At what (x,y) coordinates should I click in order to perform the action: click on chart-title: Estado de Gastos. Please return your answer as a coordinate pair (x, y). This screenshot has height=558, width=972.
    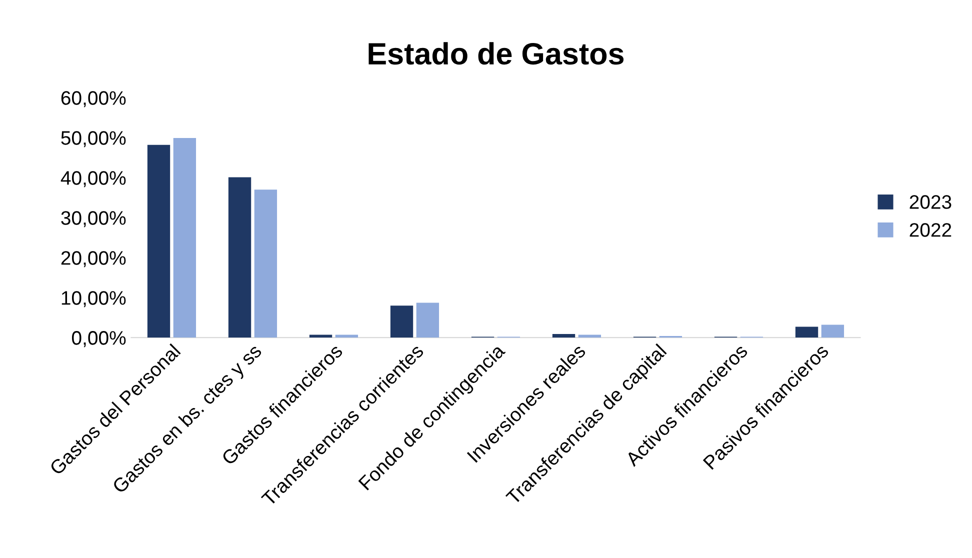
    Looking at the image, I should click on (496, 53).